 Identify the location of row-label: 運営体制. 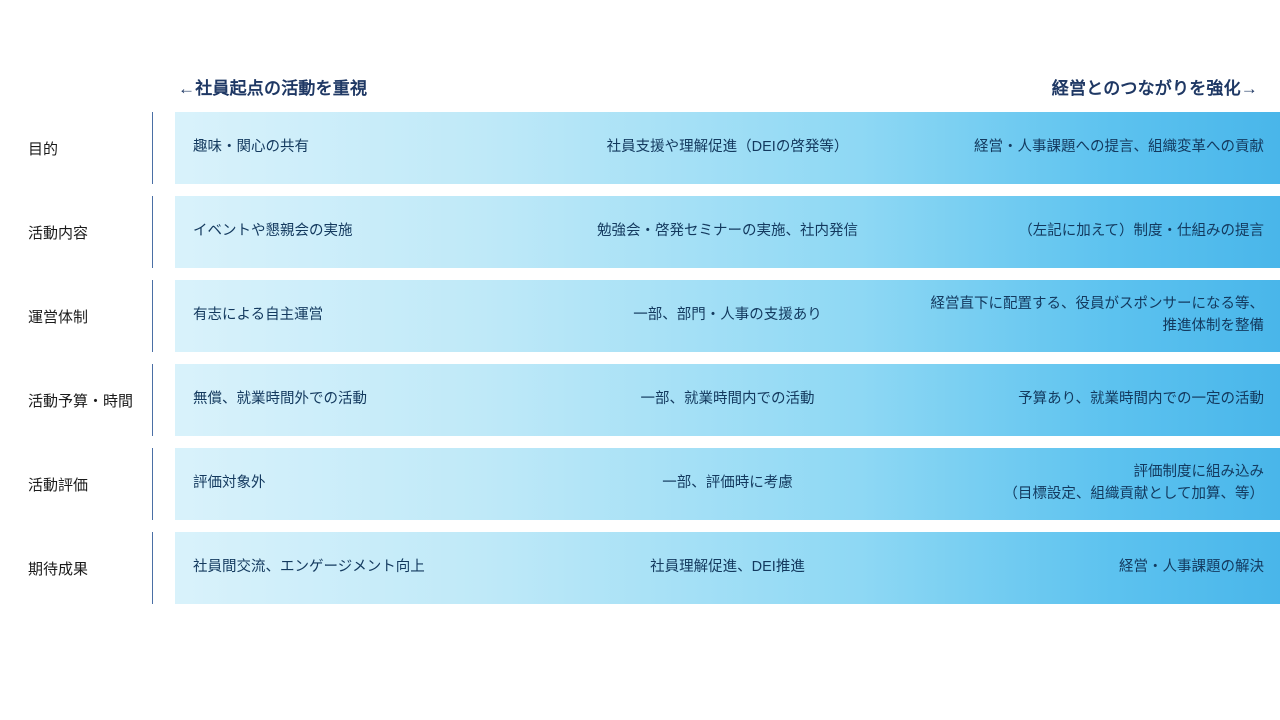
(58, 317).